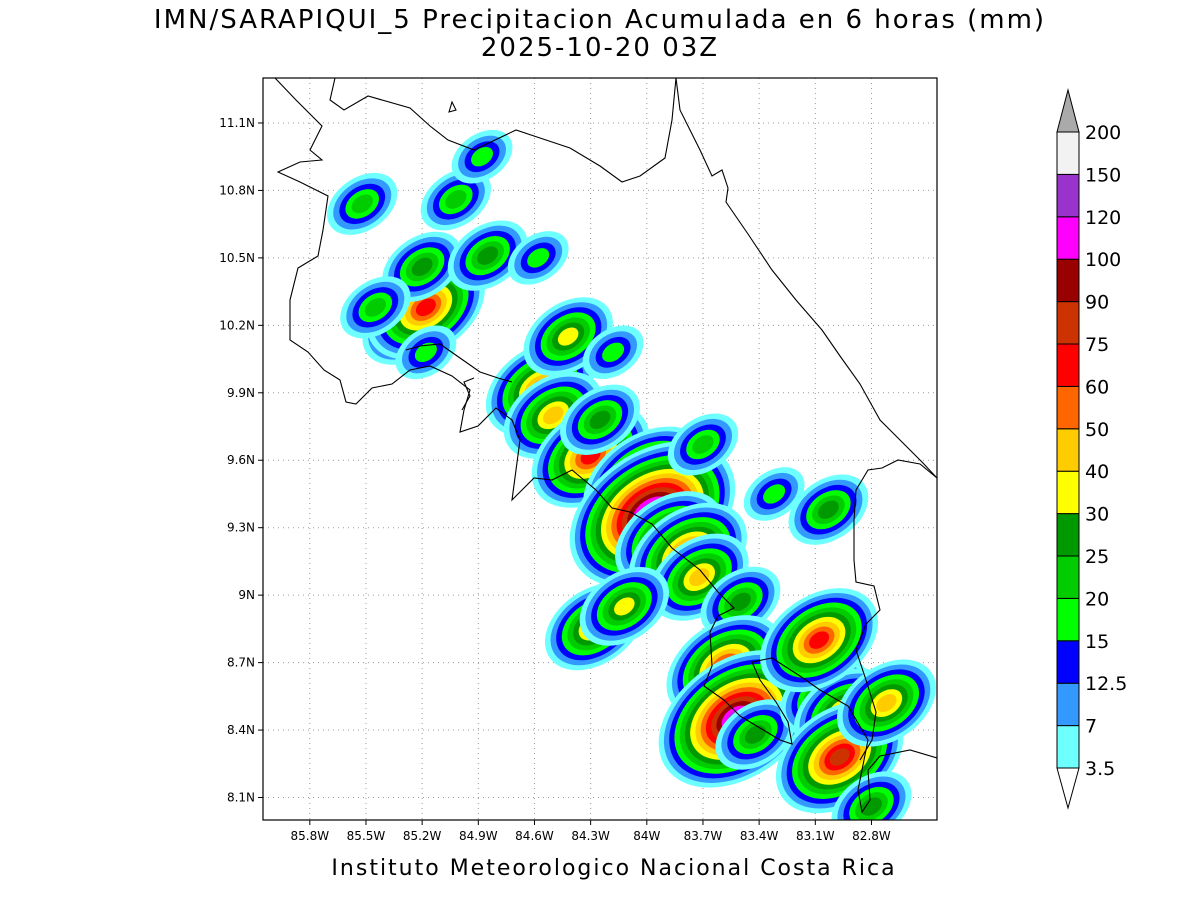  Describe the element at coordinates (895, 610) in the screenshot. I see `border-panama` at that location.